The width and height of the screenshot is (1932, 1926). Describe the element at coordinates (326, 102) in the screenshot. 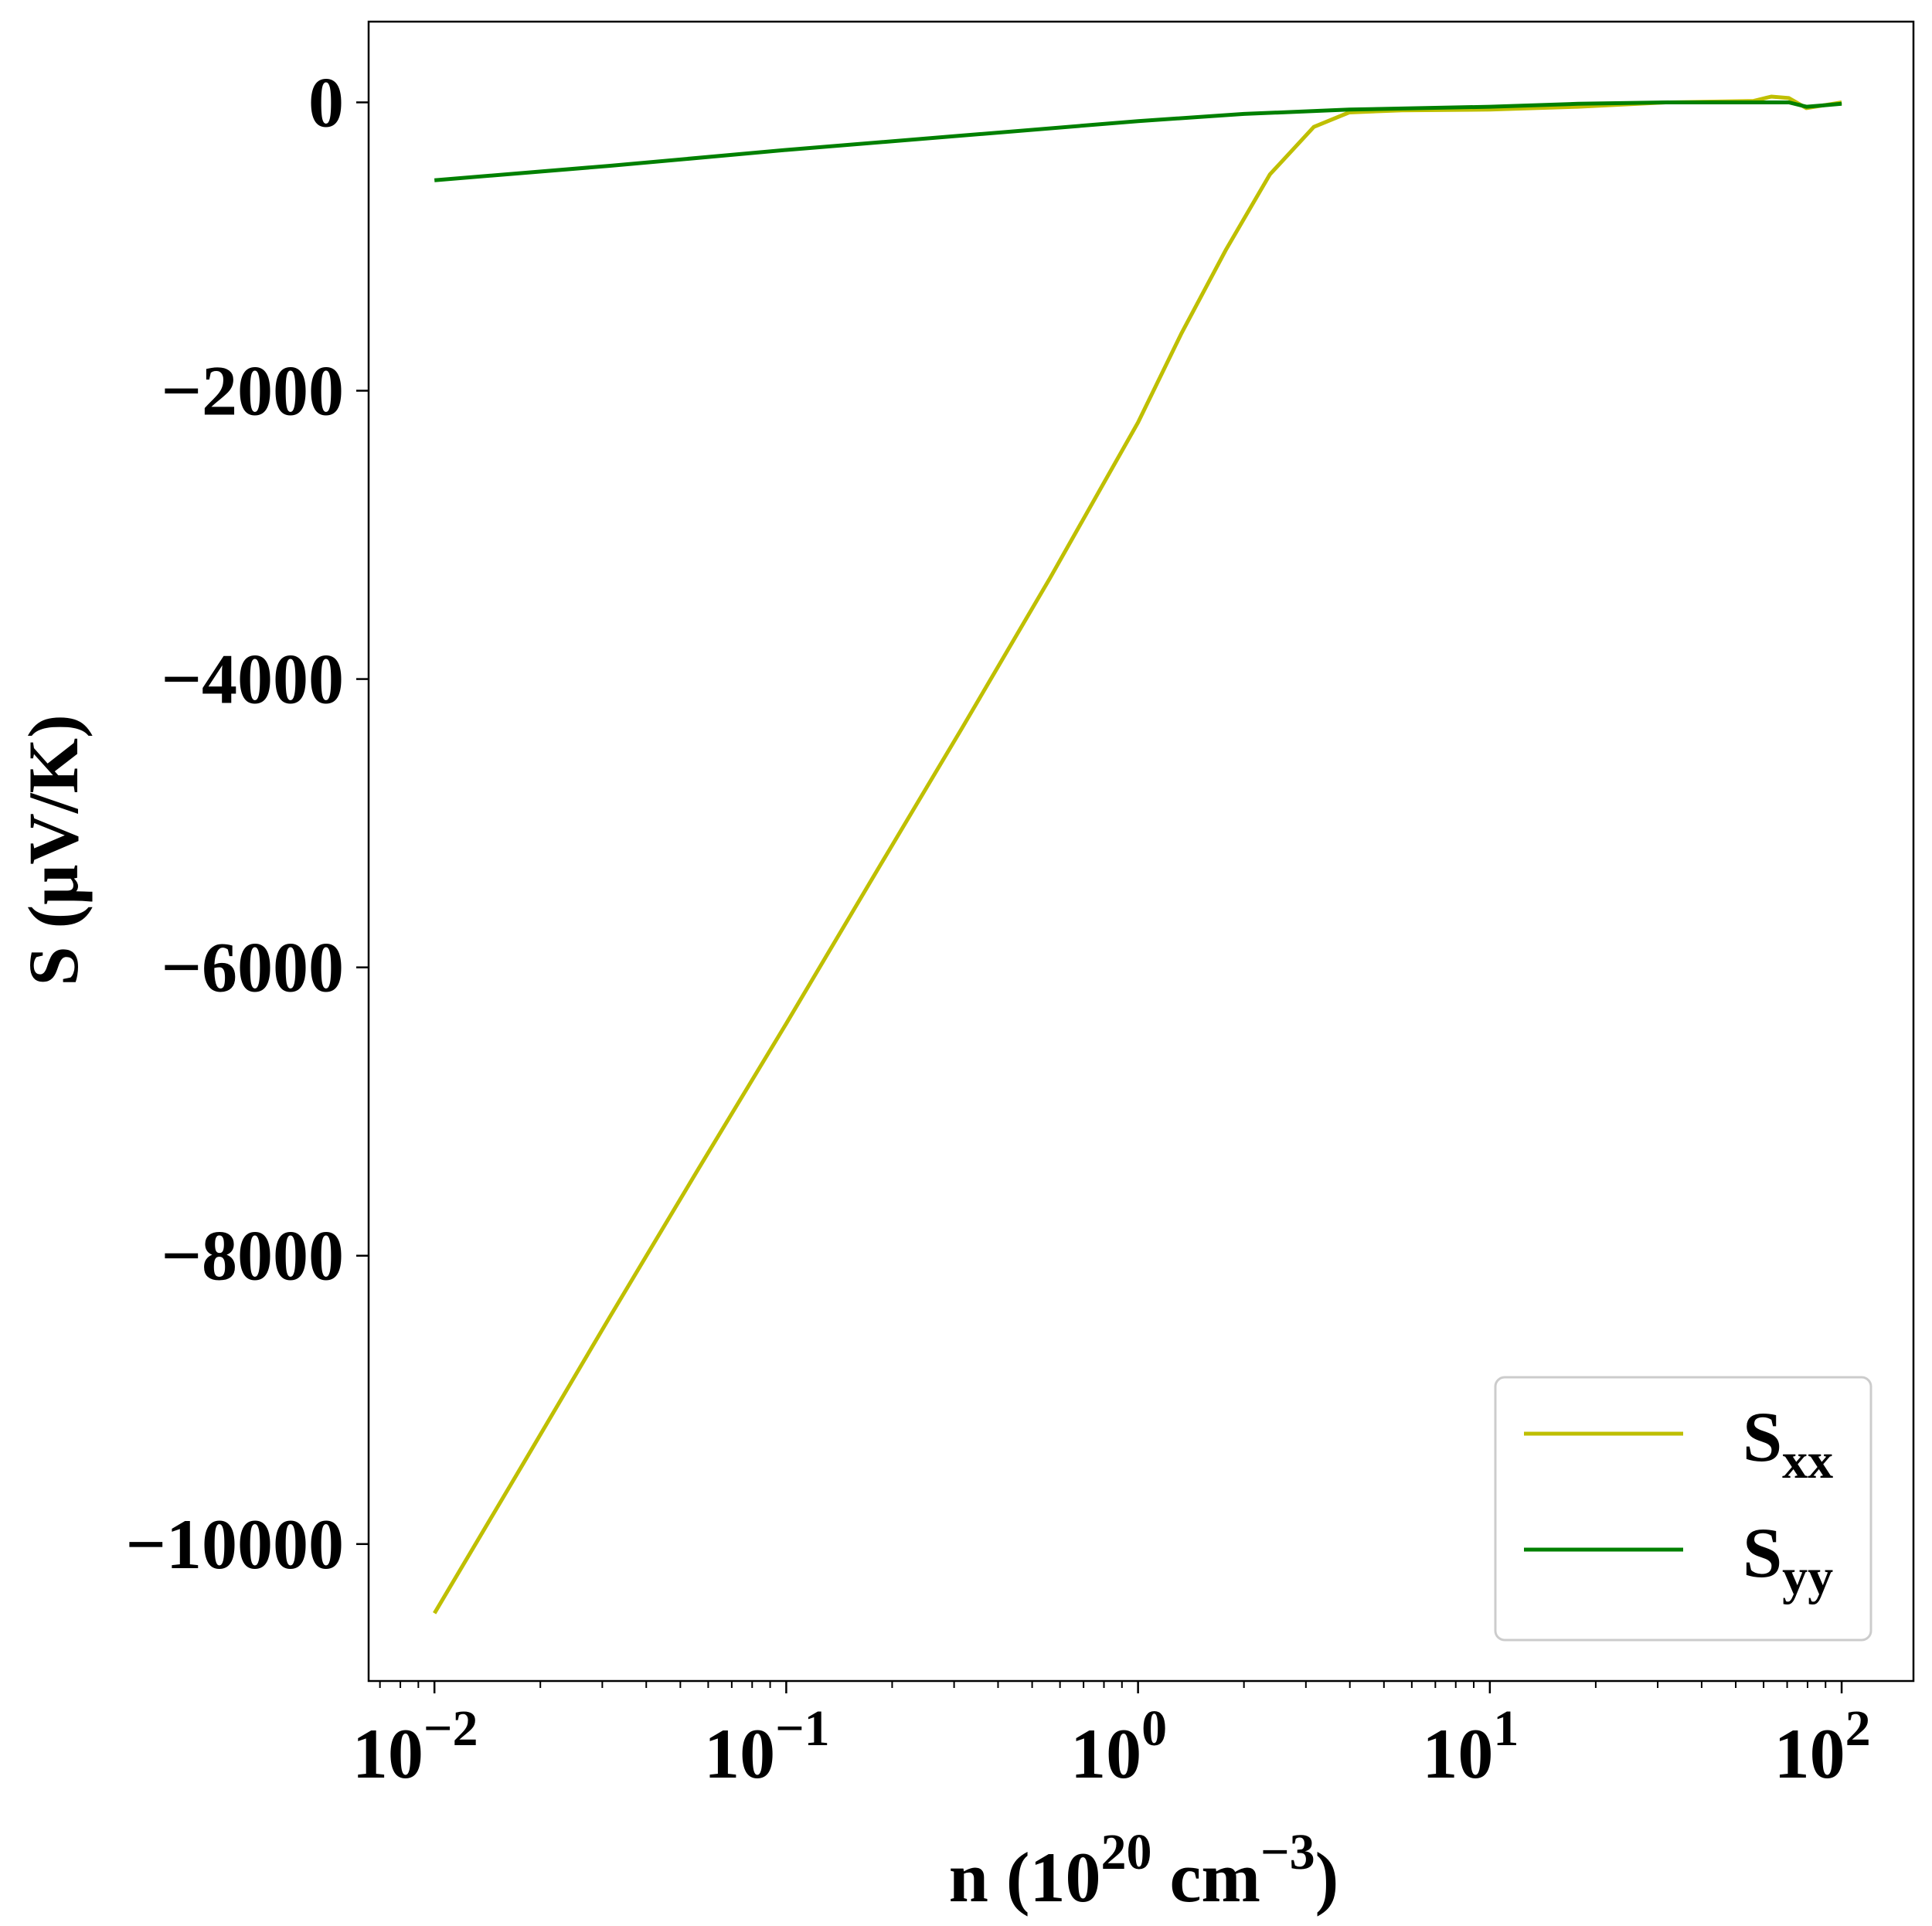

I see `y-tick-label: 0` at that location.